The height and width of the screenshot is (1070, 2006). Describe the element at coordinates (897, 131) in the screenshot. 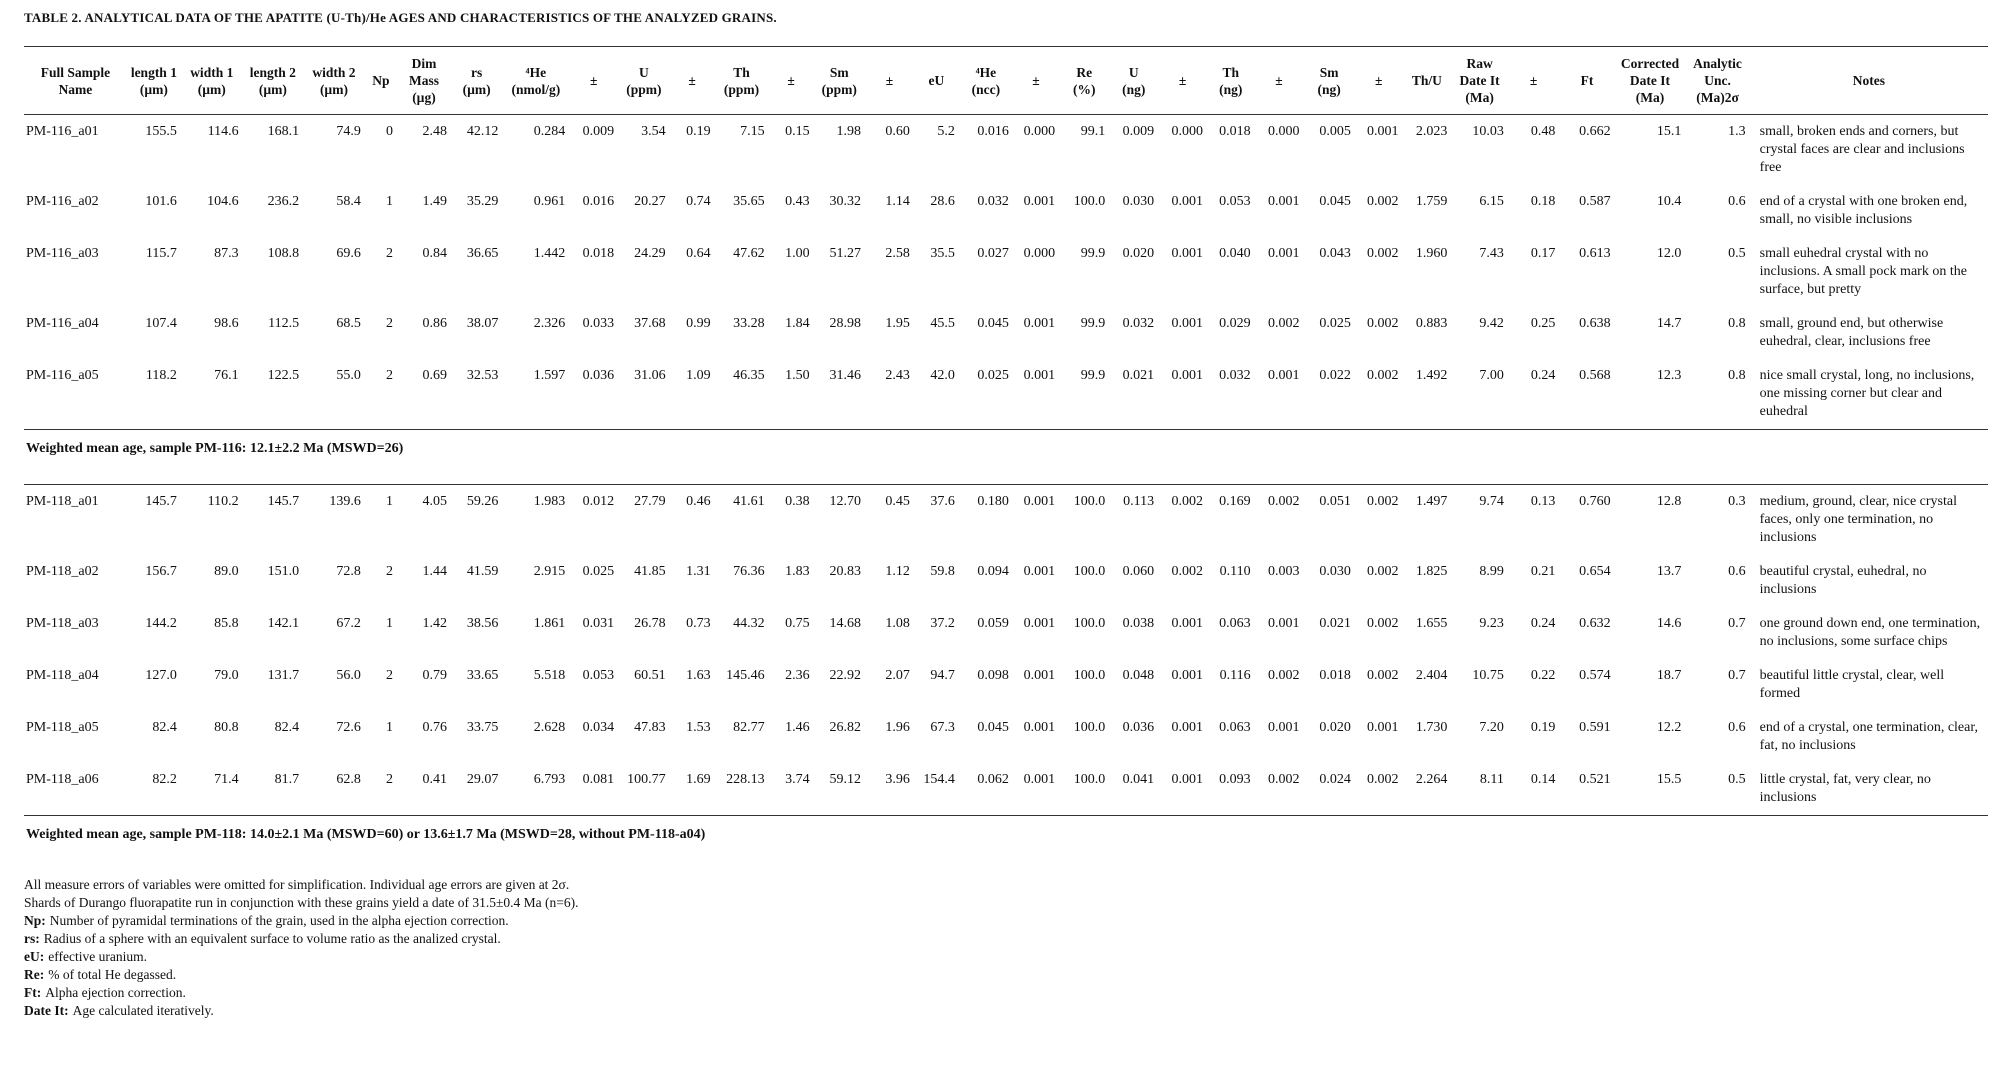

I see `value-cell: 0.60` at that location.